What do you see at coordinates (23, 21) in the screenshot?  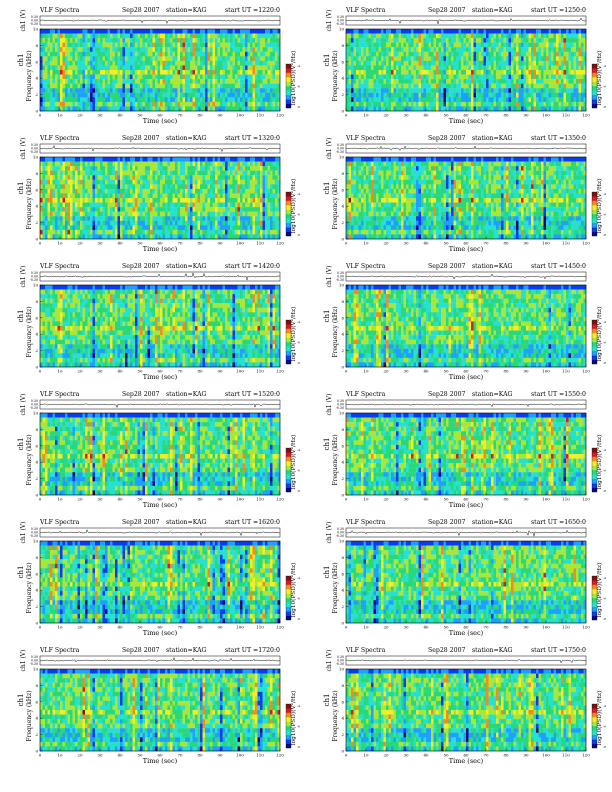 I see `timeseries-axis-label: ch1 (V)` at bounding box center [23, 21].